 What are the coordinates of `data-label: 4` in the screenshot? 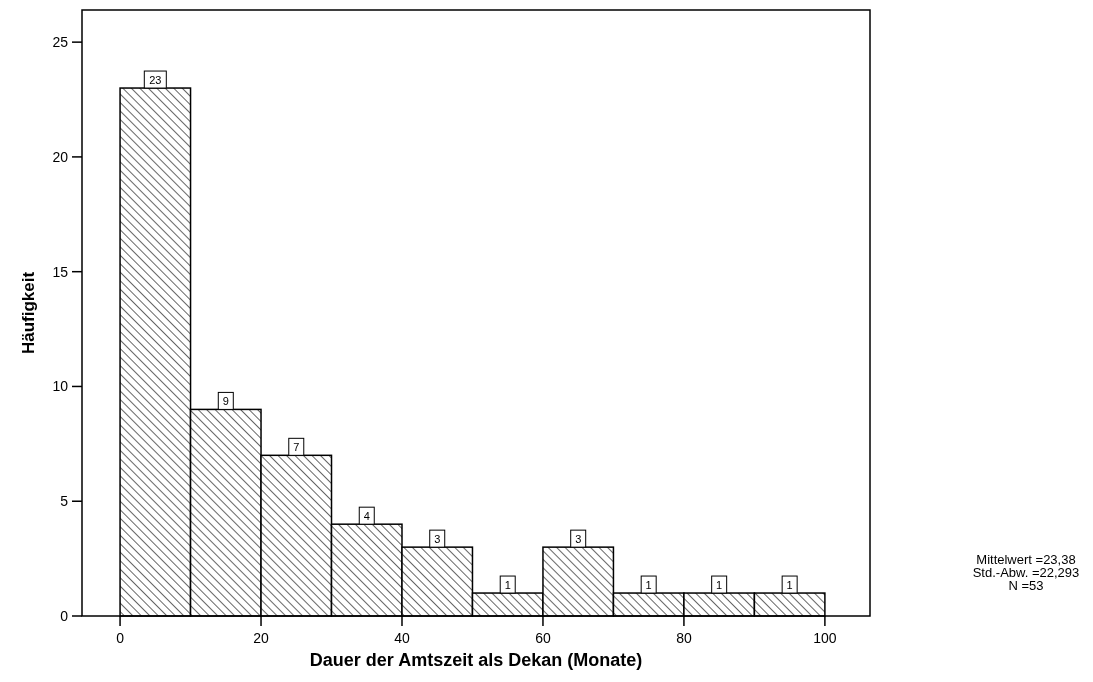 It's located at (366, 516).